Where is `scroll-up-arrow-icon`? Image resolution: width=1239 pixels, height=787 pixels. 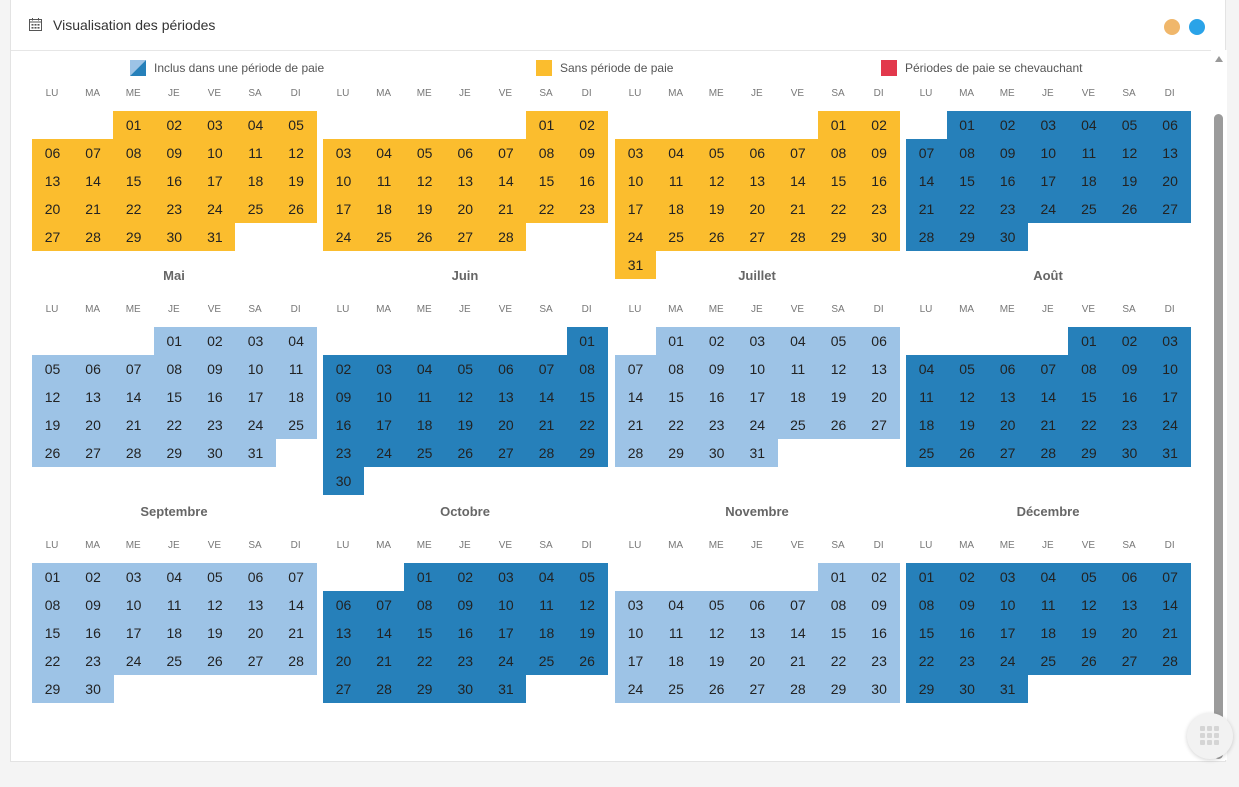
scroll-up-arrow-icon is located at coordinates (1219, 59).